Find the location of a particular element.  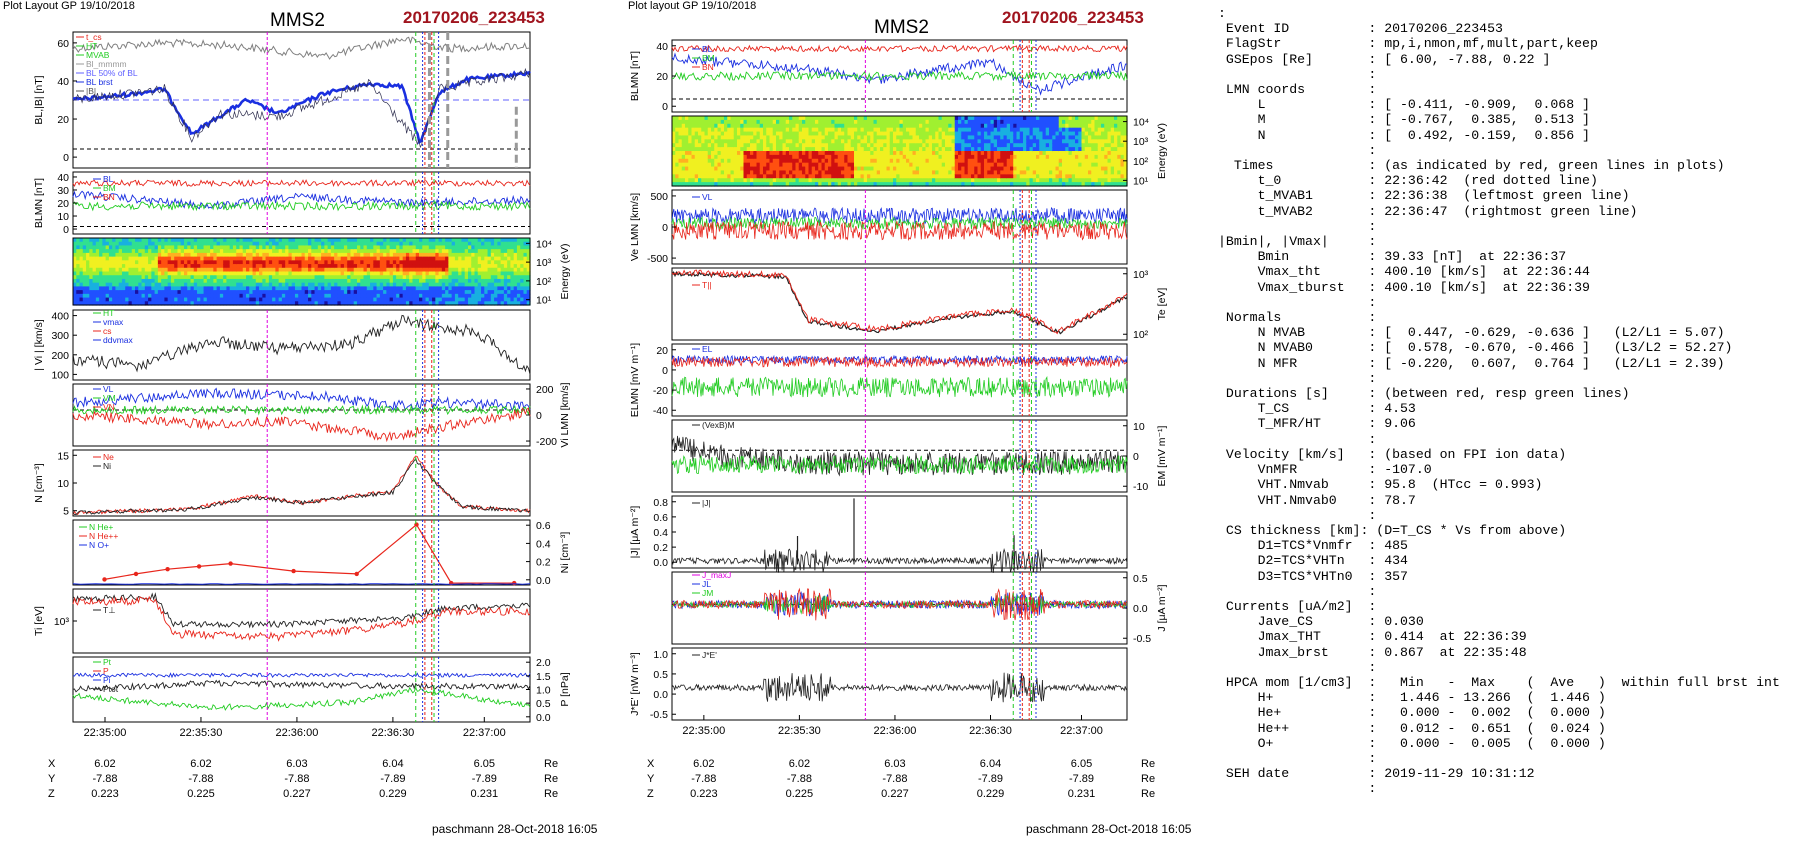

legend-entry: cs is located at coordinates (107, 331).